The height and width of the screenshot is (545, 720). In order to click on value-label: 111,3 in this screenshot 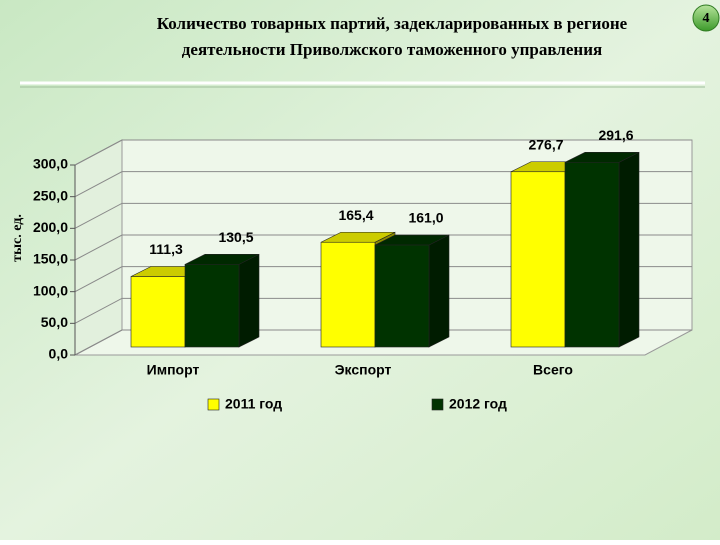, I will do `click(166, 249)`.